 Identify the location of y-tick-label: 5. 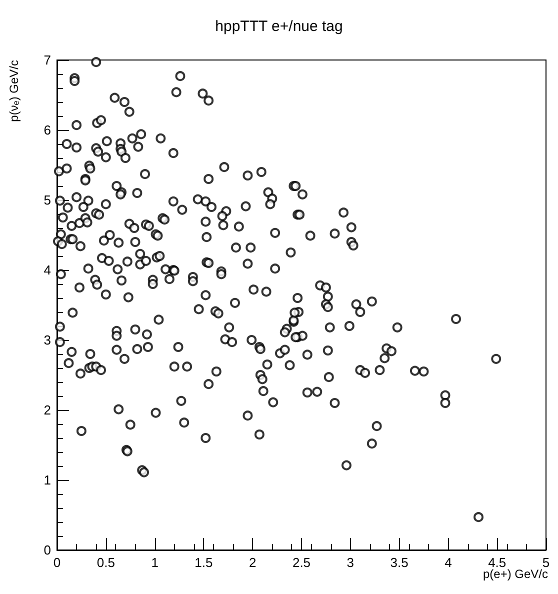
(47, 200).